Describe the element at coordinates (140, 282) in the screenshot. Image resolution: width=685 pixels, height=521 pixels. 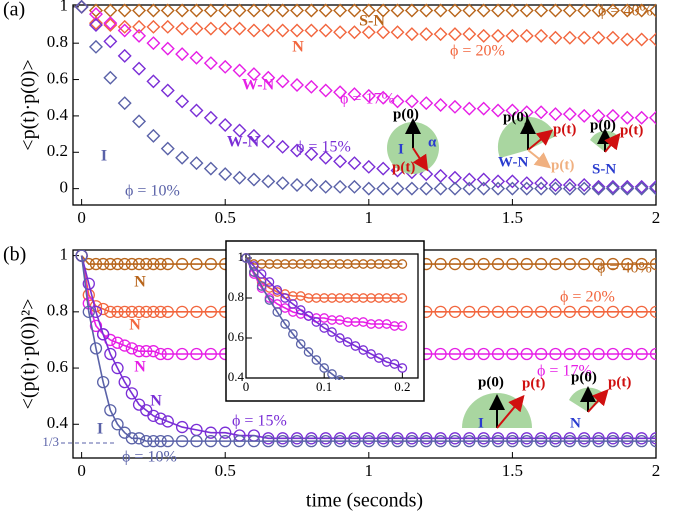
I see `phase-label: N` at that location.